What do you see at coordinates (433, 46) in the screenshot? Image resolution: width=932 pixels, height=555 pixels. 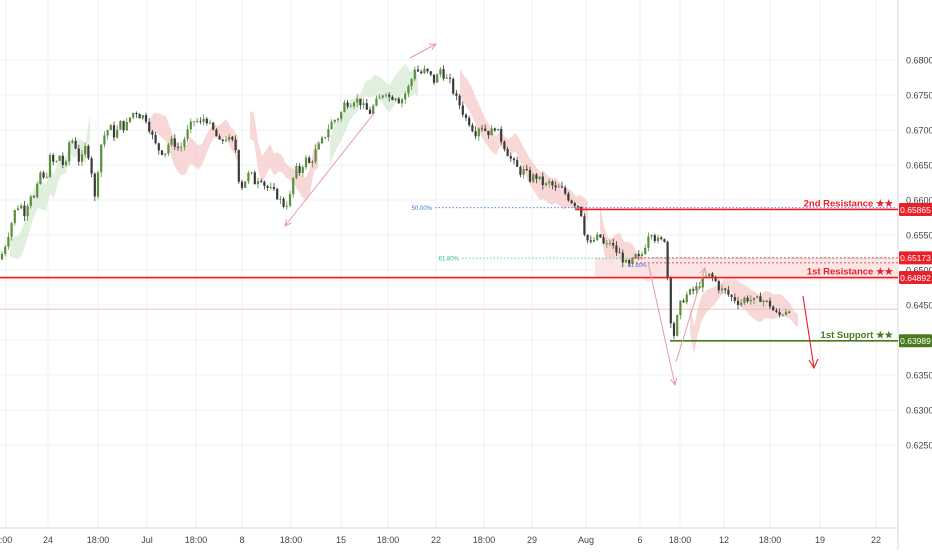 I see `trend-arrow-up-head` at bounding box center [433, 46].